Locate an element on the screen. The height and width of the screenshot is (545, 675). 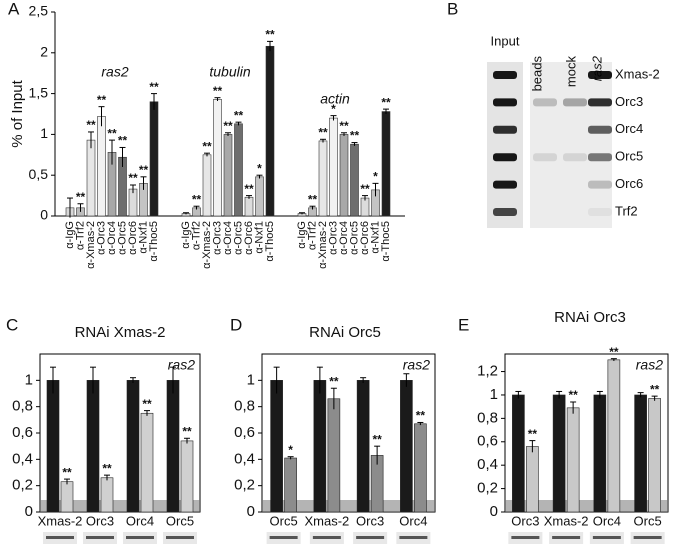
y-axis-label: % of Input is located at coordinates (17, 113).